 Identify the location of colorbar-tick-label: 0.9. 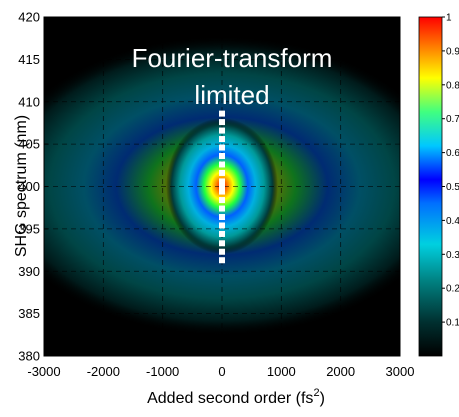
(452, 51).